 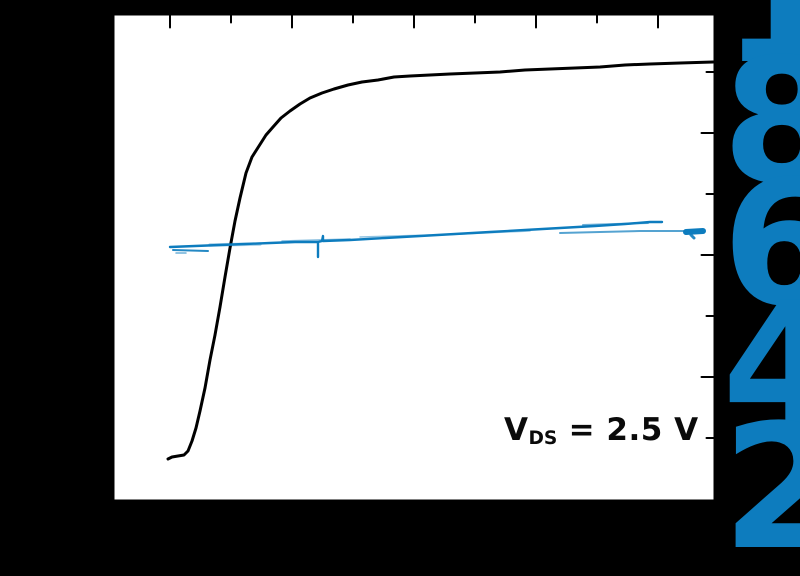 What do you see at coordinates (543, 439) in the screenshot?
I see `vds-annotation-subscript: DS` at bounding box center [543, 439].